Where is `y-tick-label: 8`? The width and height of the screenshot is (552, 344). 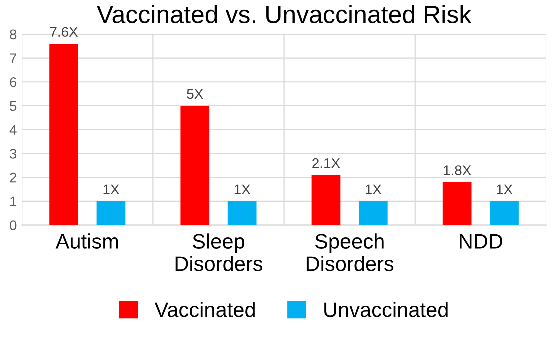
y-tick-label: 8 is located at coordinates (13, 35).